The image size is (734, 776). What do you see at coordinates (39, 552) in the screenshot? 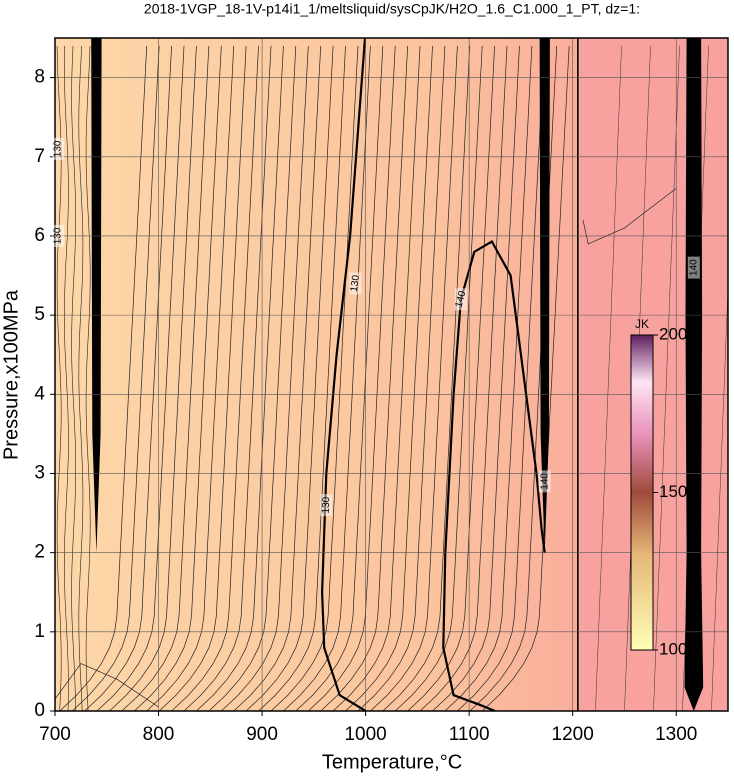
I see `y-tick-label: 2` at bounding box center [39, 552].